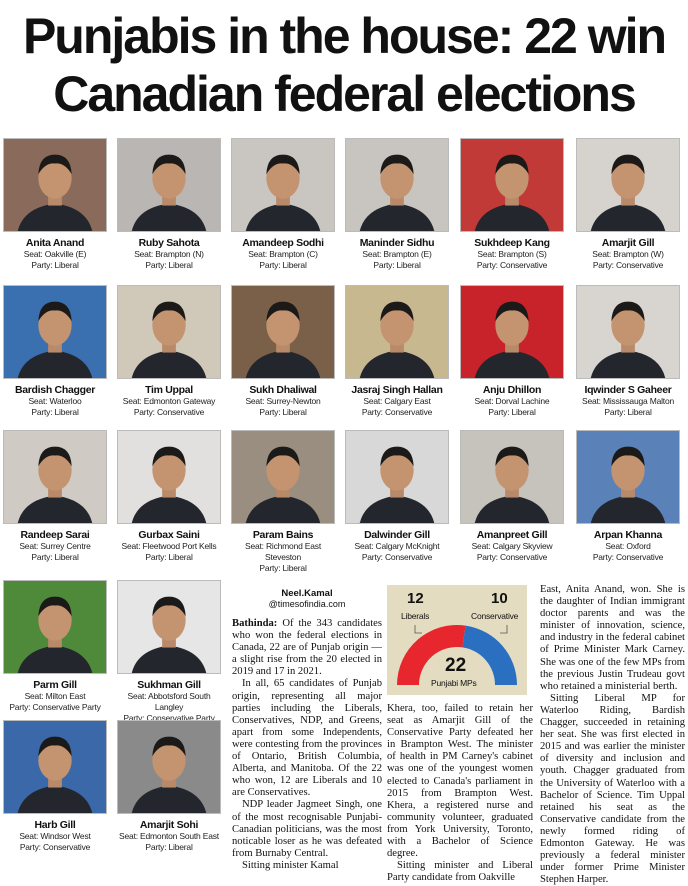  I want to click on headline-line-1: Punjabis in the house: 22 win, so click(344, 36).